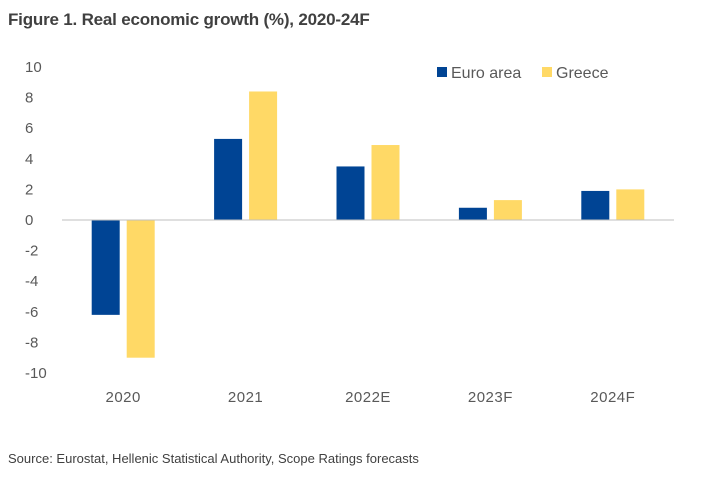  I want to click on x-category-label: 2022E, so click(368, 397).